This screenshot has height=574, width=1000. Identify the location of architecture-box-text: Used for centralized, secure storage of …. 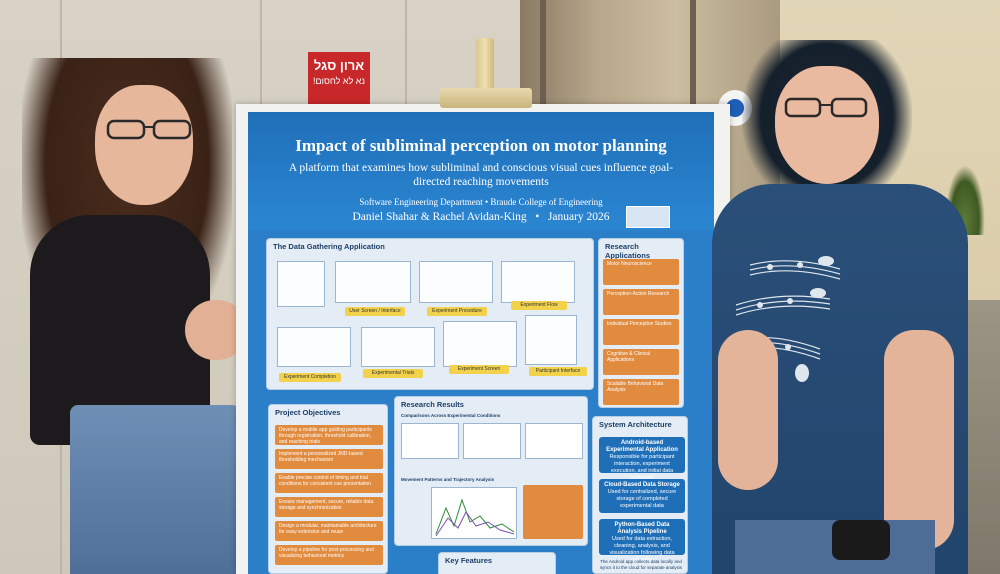
(642, 499).